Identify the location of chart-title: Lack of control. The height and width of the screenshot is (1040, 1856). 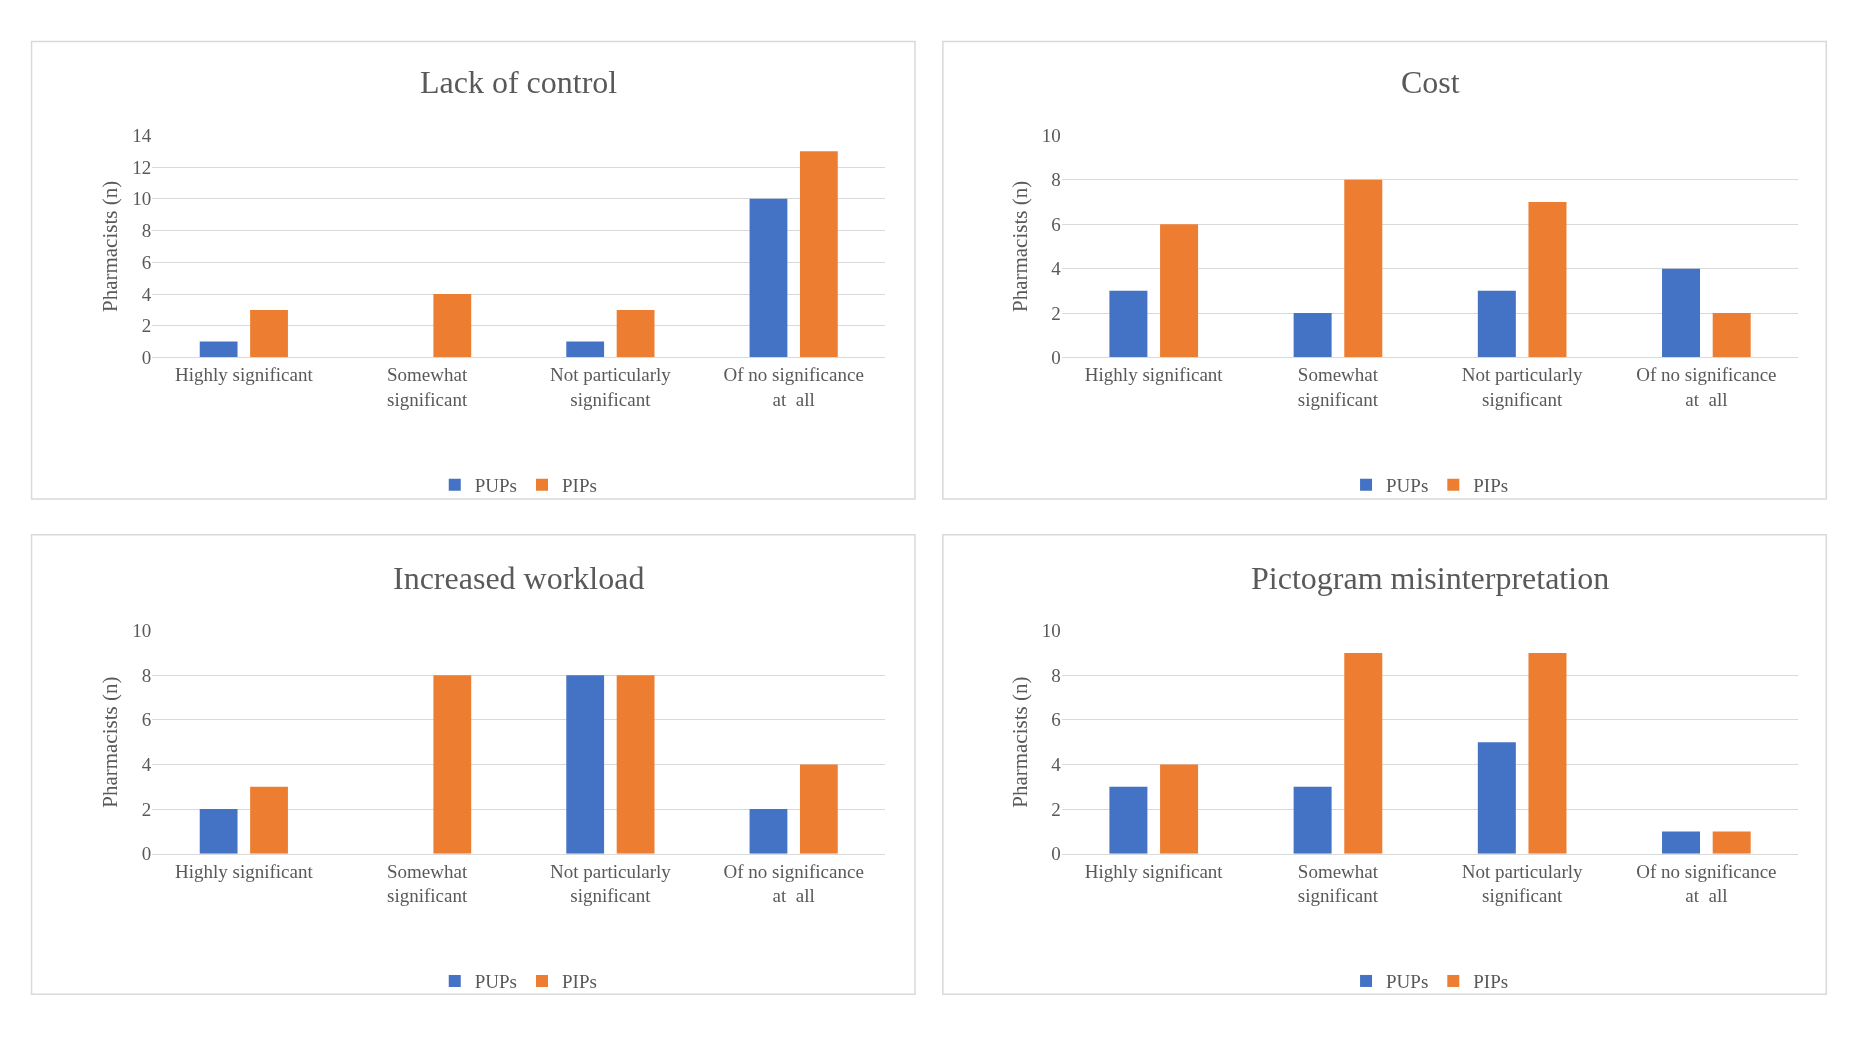
(519, 82).